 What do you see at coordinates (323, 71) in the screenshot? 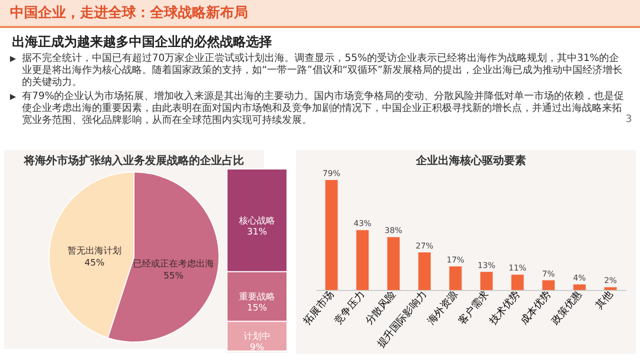
I see `text: 据不完全统计，中国已有超过70万家企业正尝试或计划出海。调查显示，55%的受访企业表示已经将出海作为战略规划，其中31%的企业更是将出海作为核心战略。随着国家政策的支持，如“一带一路”倡议和“双循环”新发展格局的提出，企业出海已成为推动中国经济增长的关键动力。` at bounding box center [323, 71].